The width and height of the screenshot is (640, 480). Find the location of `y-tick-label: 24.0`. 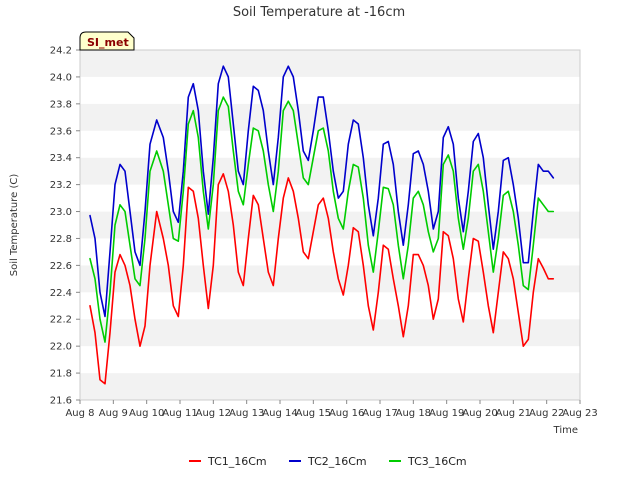

y-tick-label: 24.0 is located at coordinates (61, 77).